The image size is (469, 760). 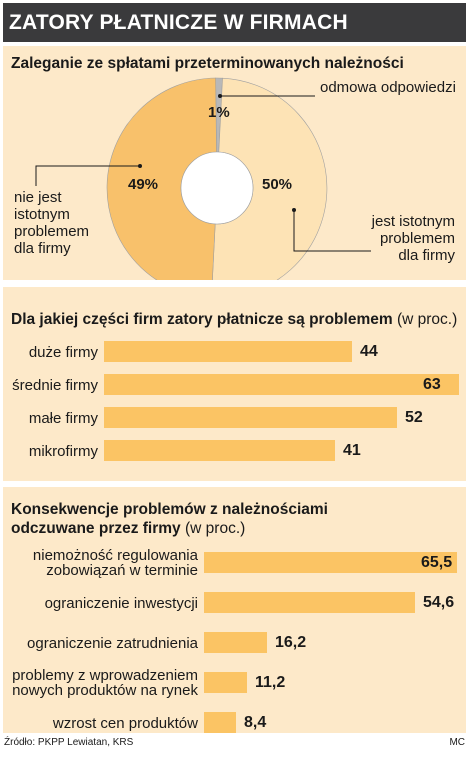 What do you see at coordinates (143, 184) in the screenshot?
I see `pct-not-problem: 49%` at bounding box center [143, 184].